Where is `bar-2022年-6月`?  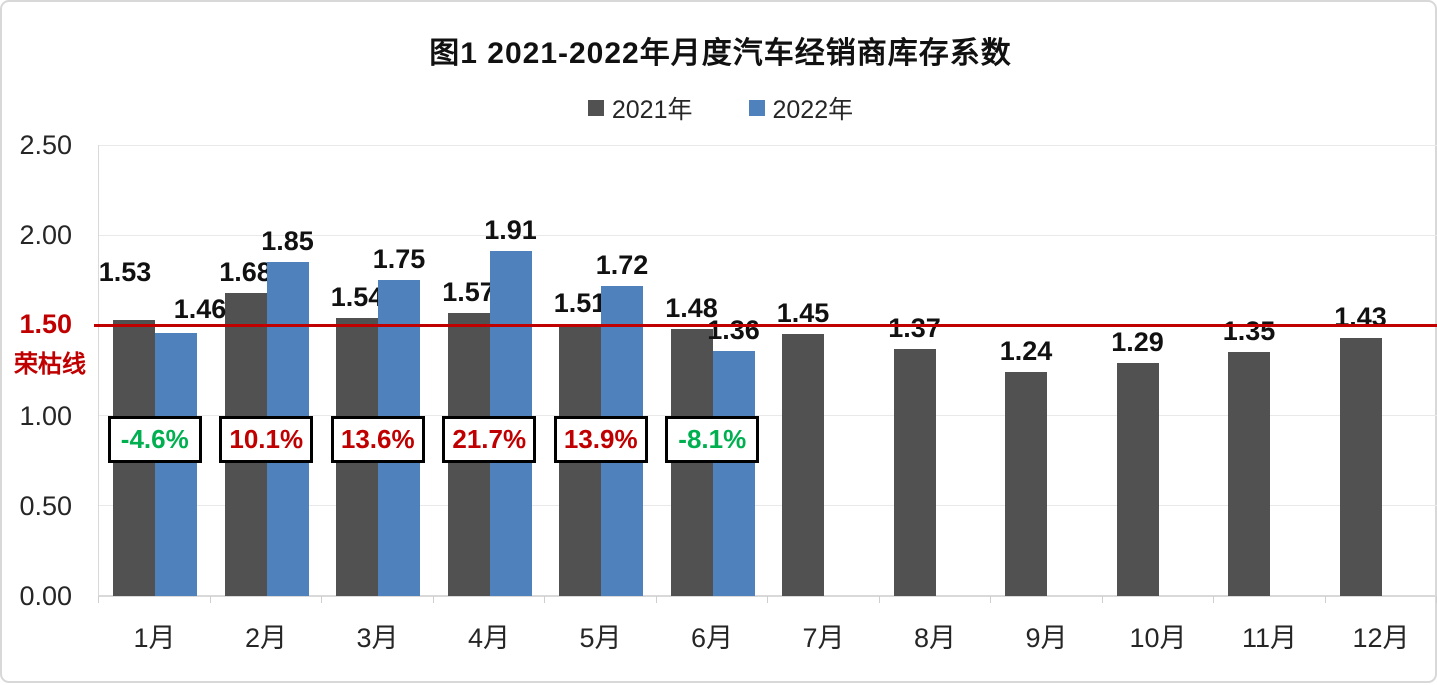 bar-2022年-6月 is located at coordinates (733, 473).